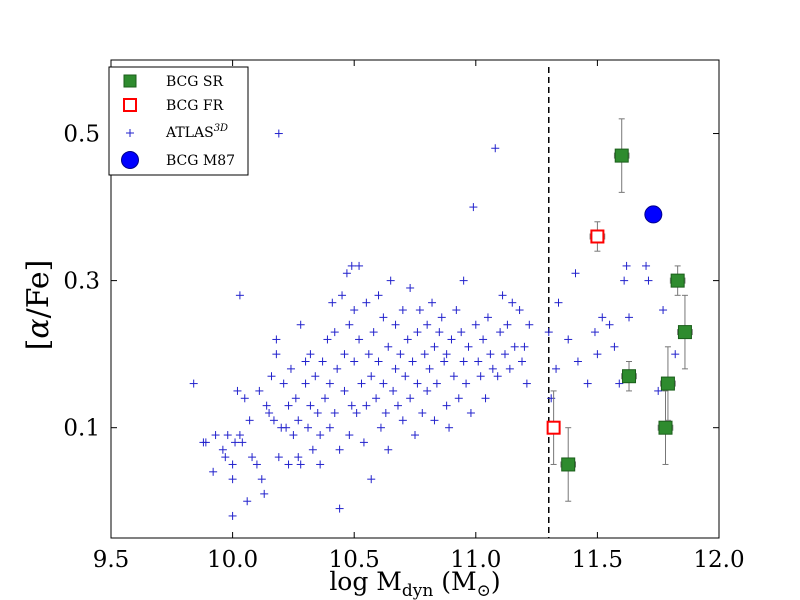  What do you see at coordinates (718, 560) in the screenshot?
I see `x-tick-label: 12.0` at bounding box center [718, 560].